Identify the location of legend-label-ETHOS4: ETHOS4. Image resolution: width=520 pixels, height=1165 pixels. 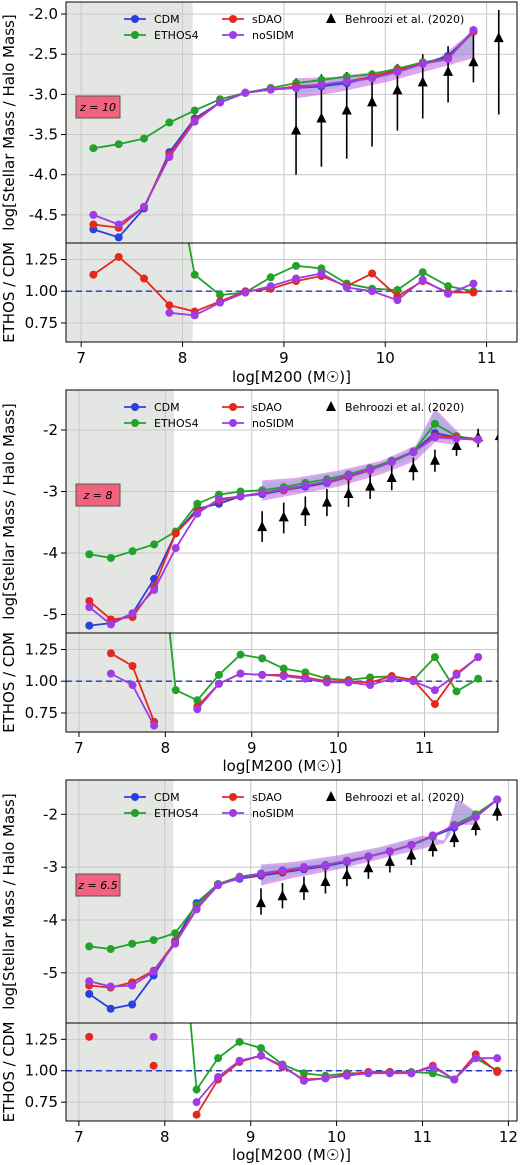
(176, 35).